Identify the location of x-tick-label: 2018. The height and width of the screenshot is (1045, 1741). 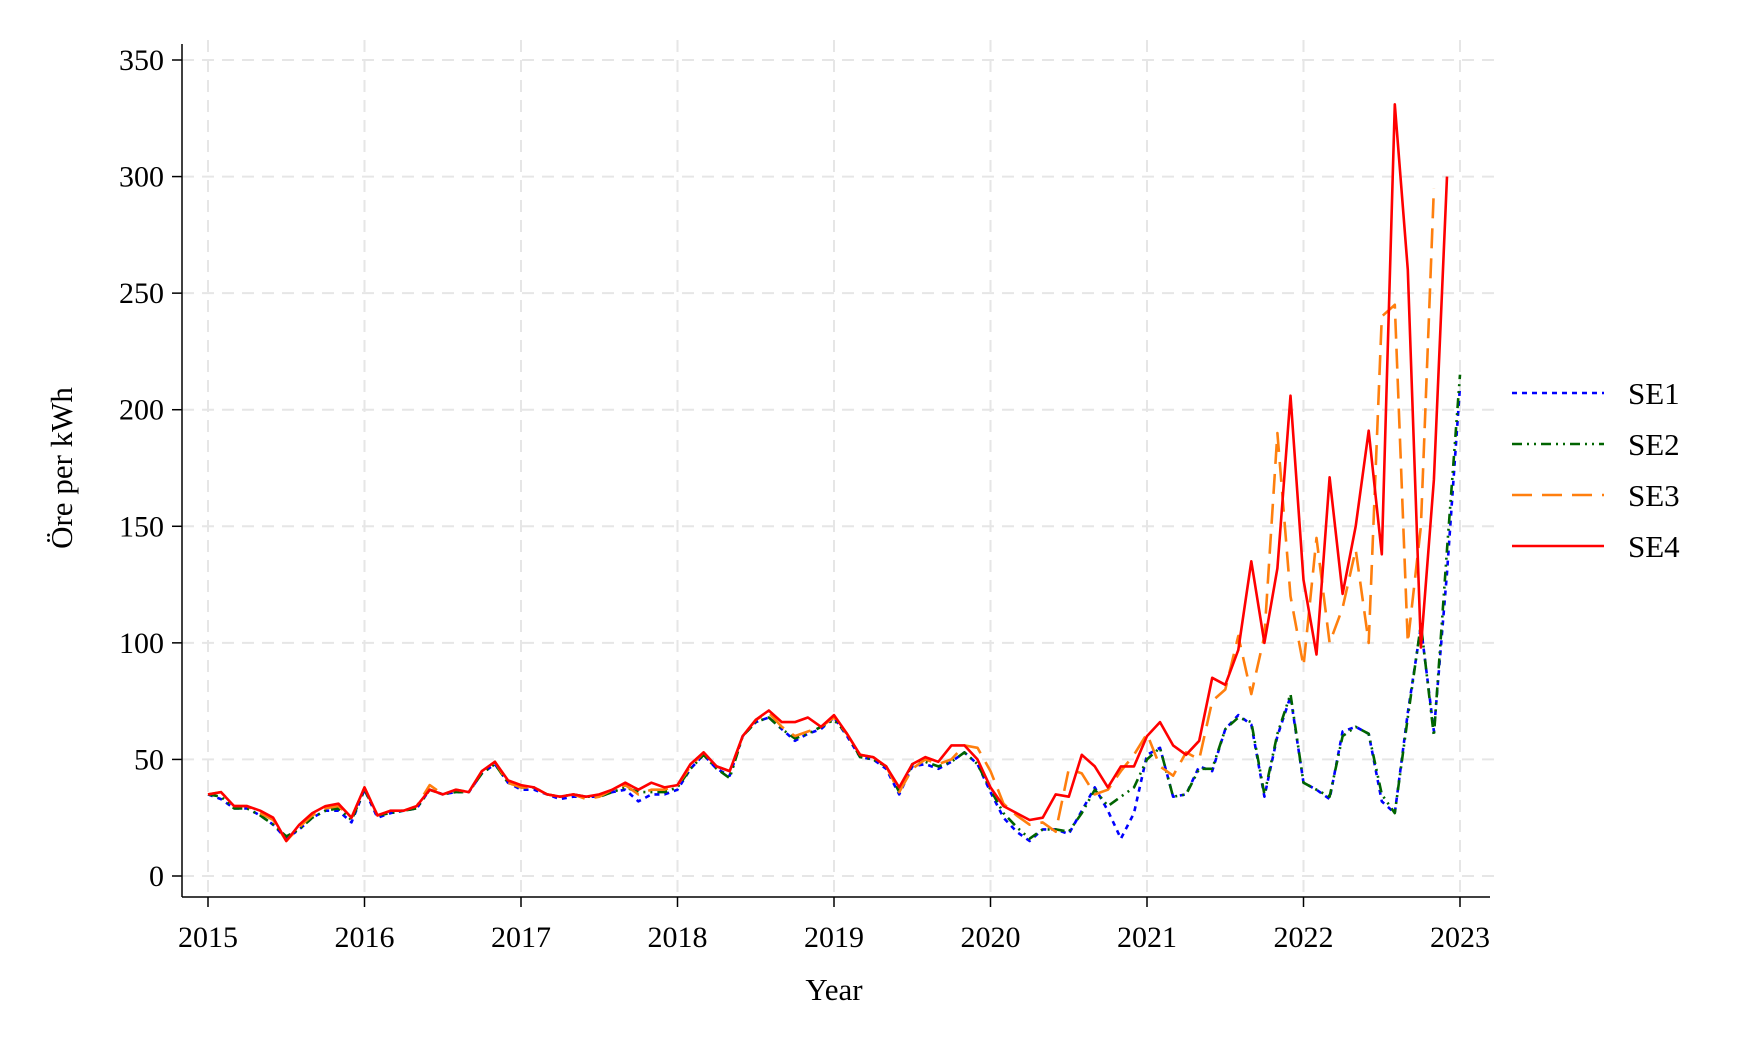
(678, 937).